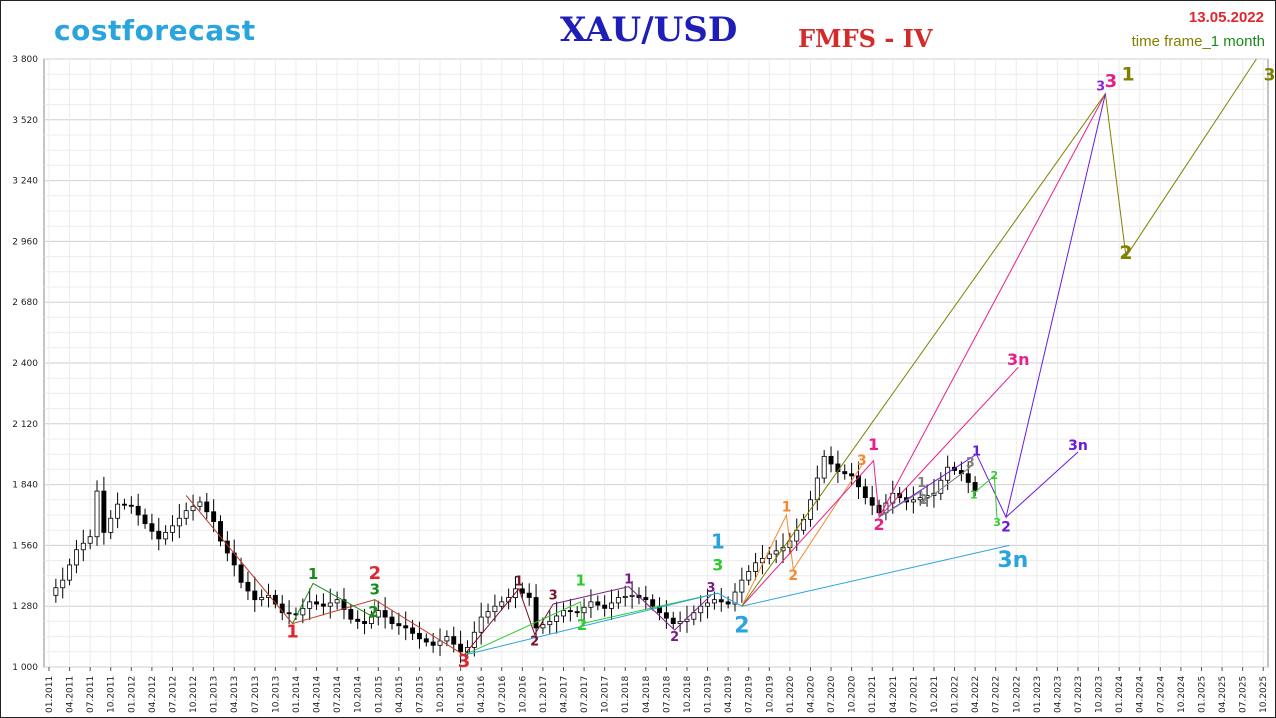 The width and height of the screenshot is (1276, 718). Describe the element at coordinates (709, 694) in the screenshot. I see `x-tick-label: 01.2019` at that location.